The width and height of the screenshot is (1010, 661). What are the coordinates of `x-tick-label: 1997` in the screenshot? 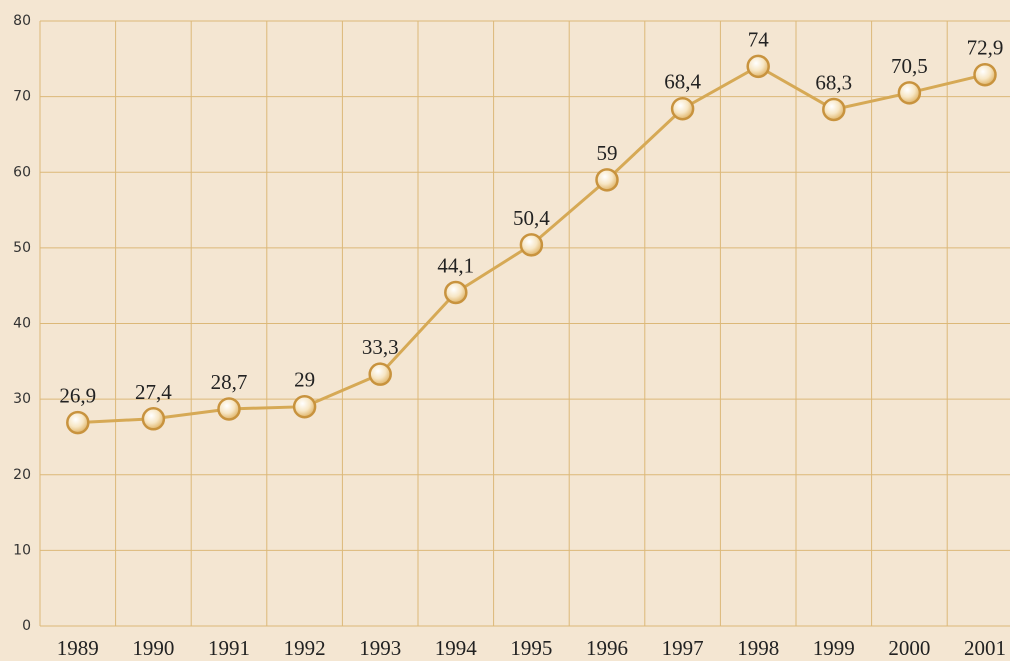 It's located at (683, 648).